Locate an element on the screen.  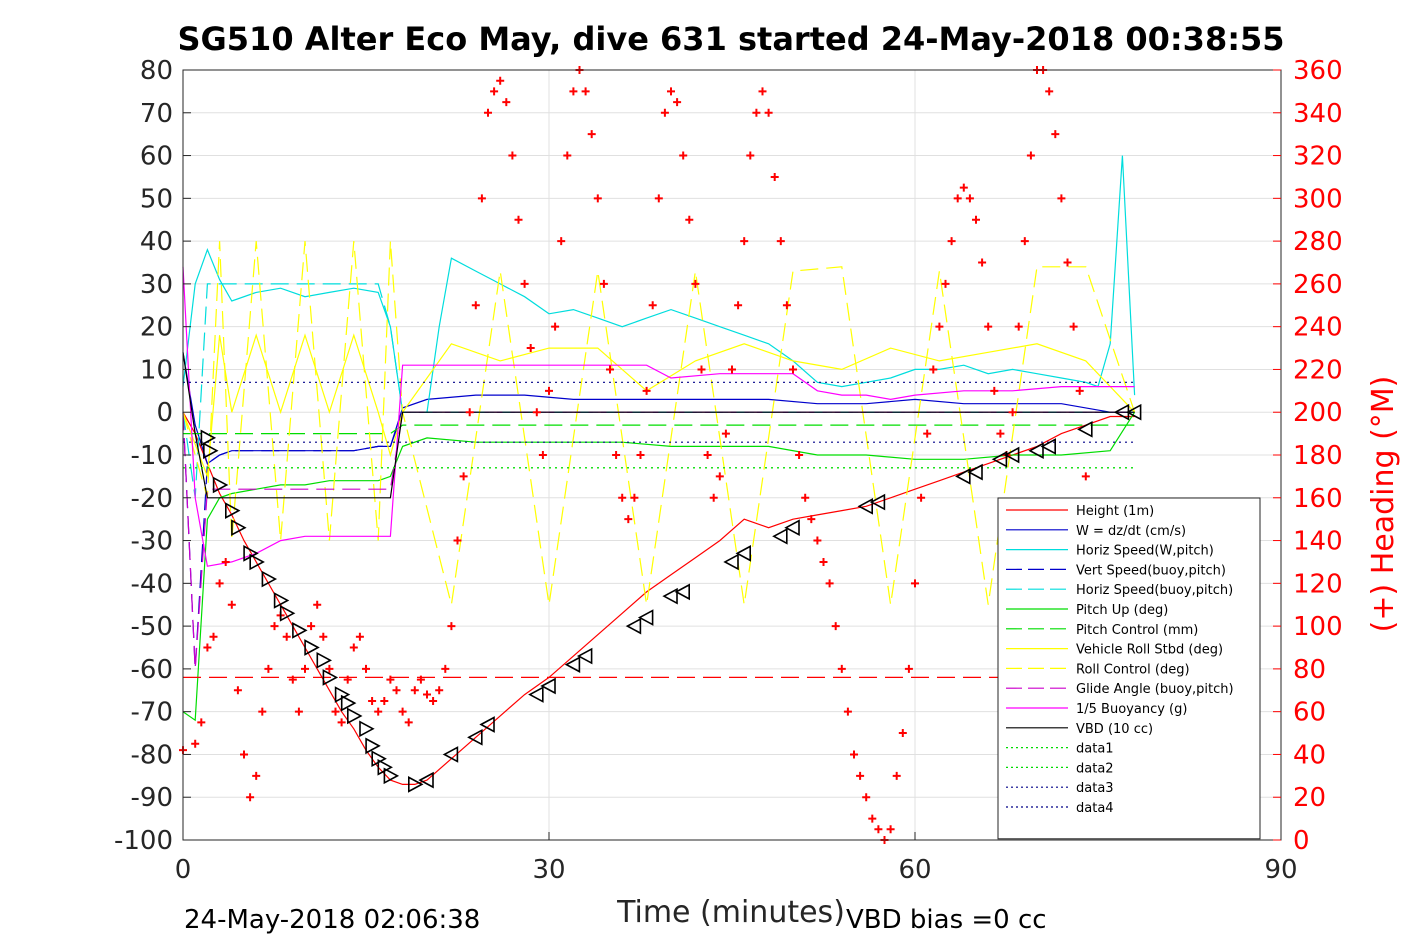
y-right-tick-label: 0 is located at coordinates (1301, 841).